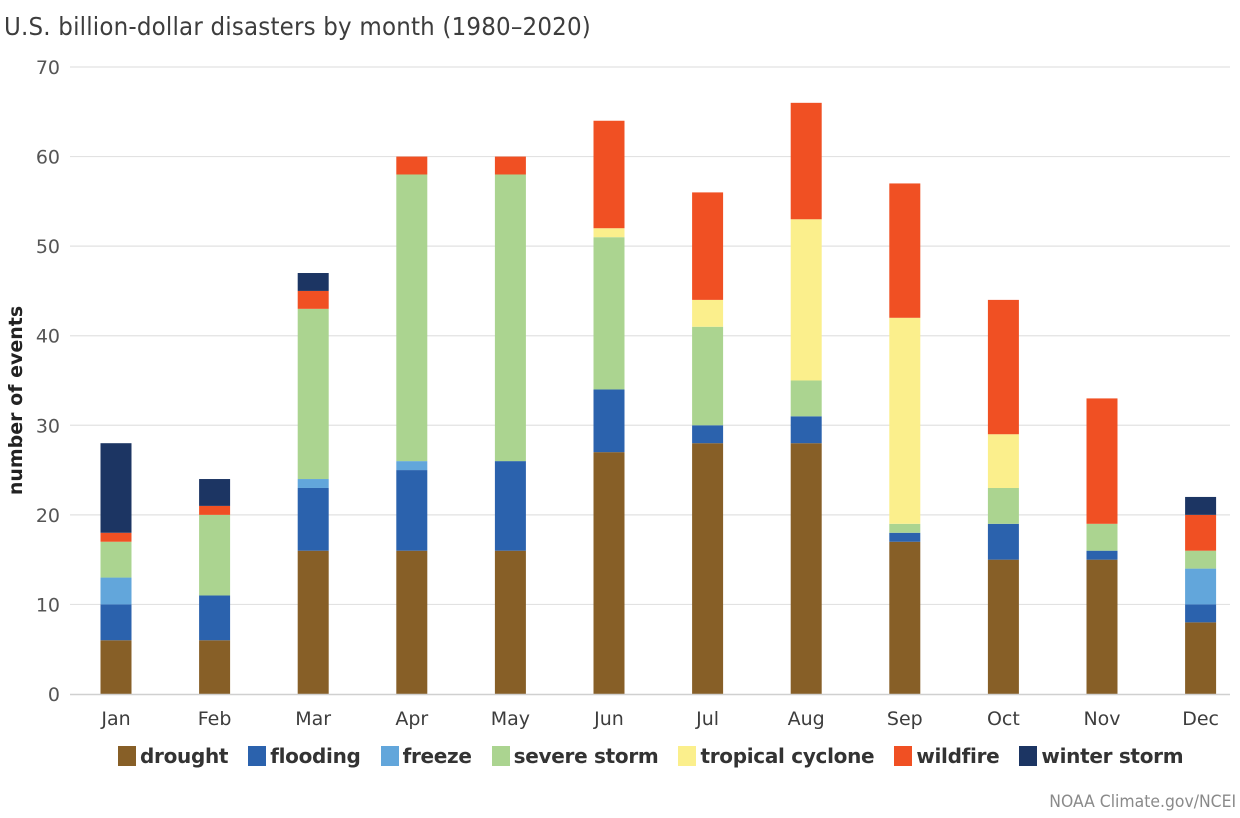 The width and height of the screenshot is (1240, 818). I want to click on x-tick-label: Jul, so click(707, 719).